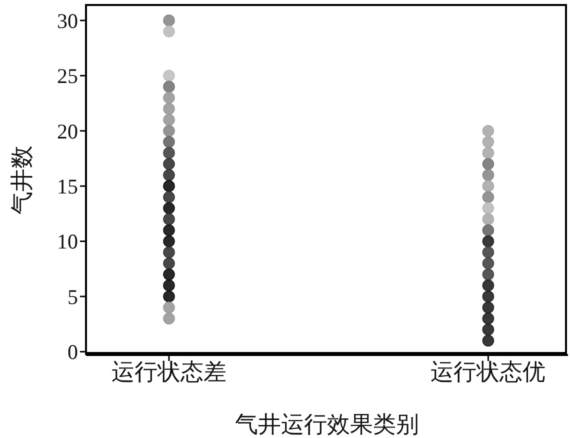 This screenshot has width=571, height=438. Describe the element at coordinates (73, 296) in the screenshot. I see `y-tick-label: 5` at that location.